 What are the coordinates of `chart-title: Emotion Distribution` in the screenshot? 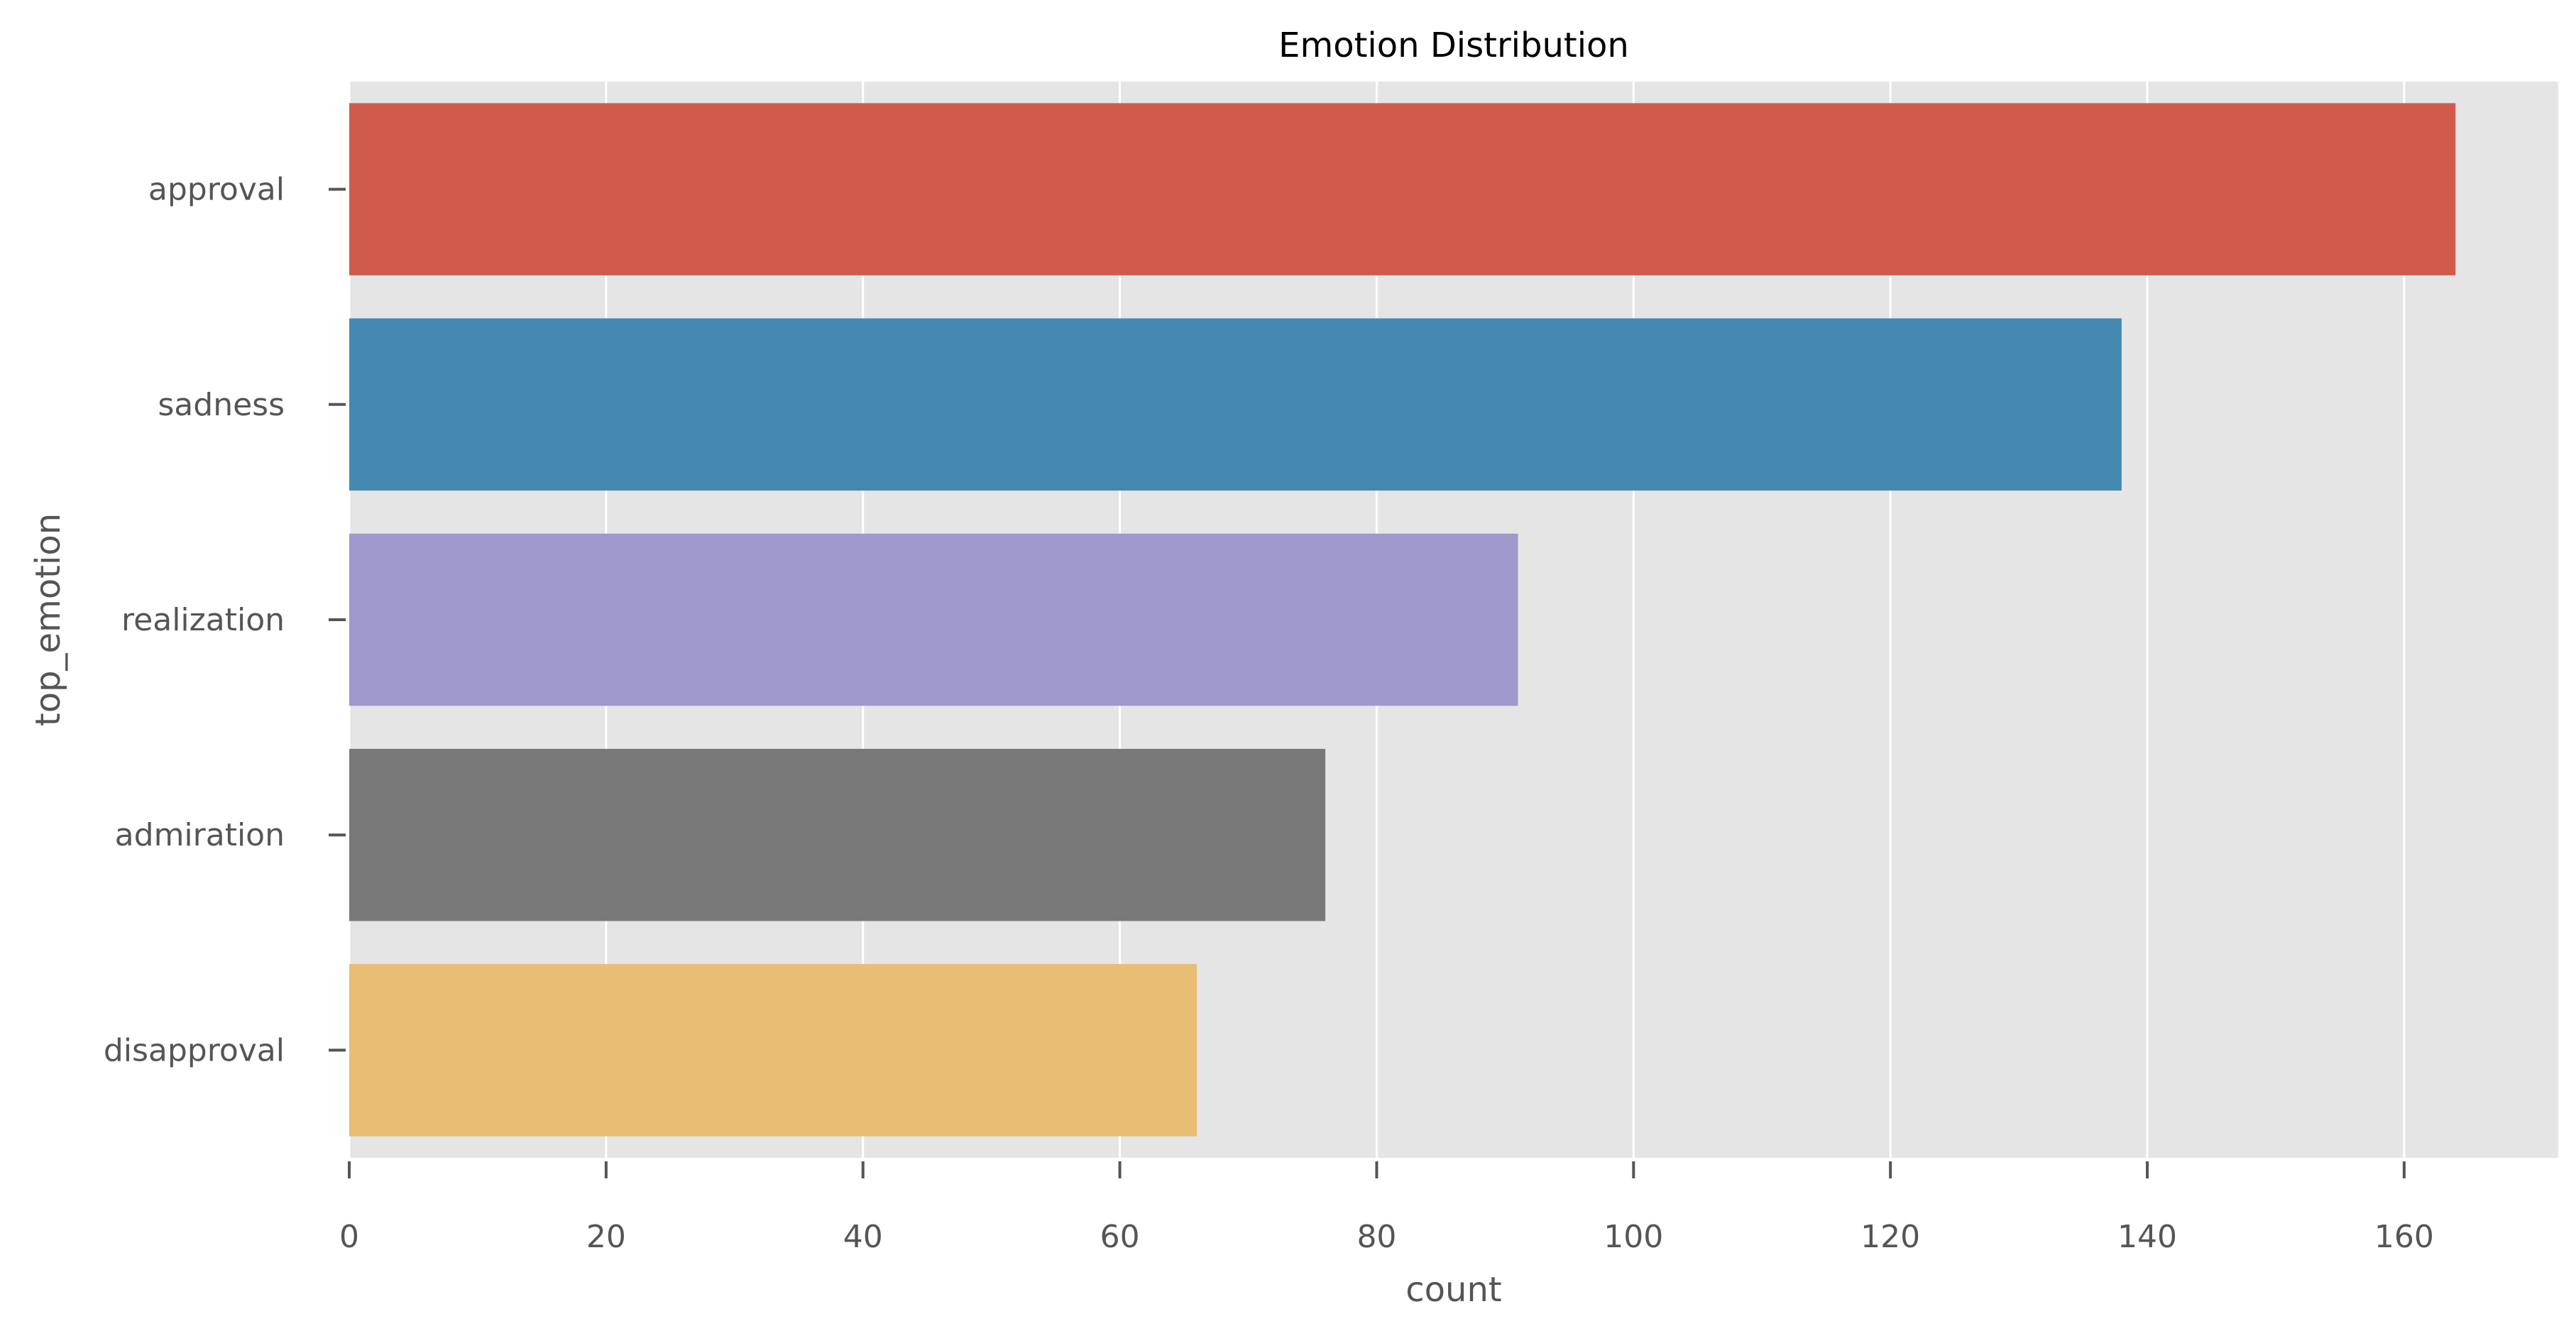 It's located at (1453, 45).